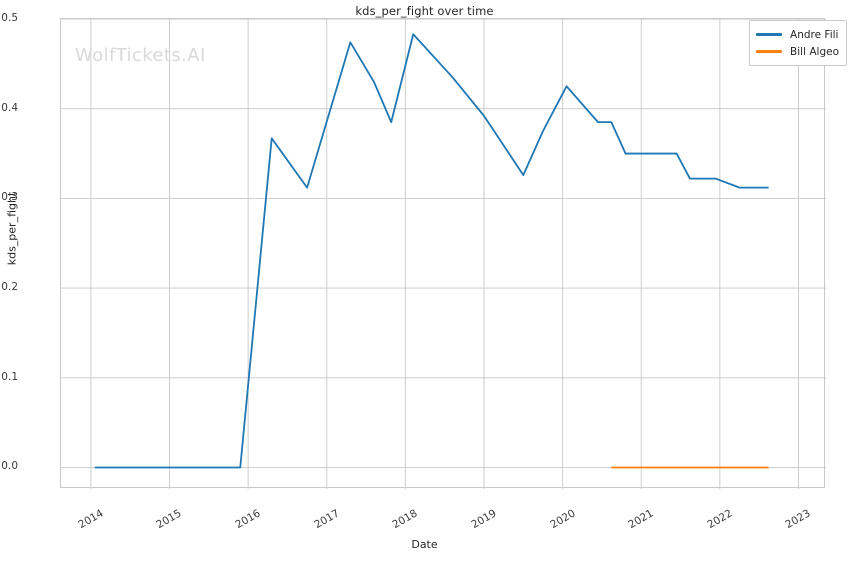 This screenshot has height=561, width=849. What do you see at coordinates (91, 519) in the screenshot?
I see `x-tick-label: 2014` at bounding box center [91, 519].